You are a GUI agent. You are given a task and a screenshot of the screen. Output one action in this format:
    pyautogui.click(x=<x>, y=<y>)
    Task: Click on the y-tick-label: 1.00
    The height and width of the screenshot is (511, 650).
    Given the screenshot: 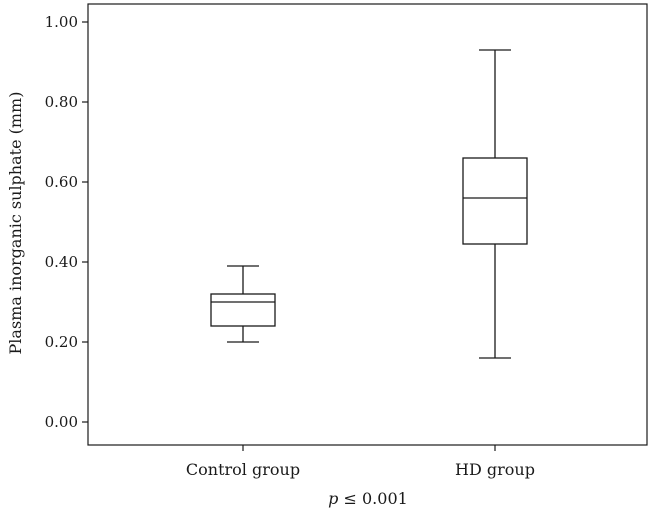 What is the action you would take?
    pyautogui.click(x=61, y=22)
    